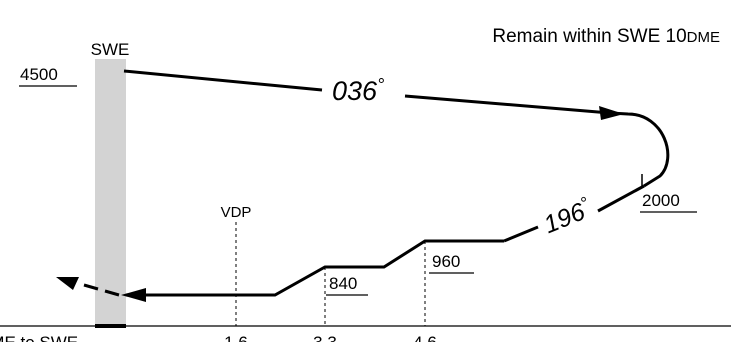 Image resolution: width=731 pixels, height=342 pixels. I want to click on step-altitude-960: 960, so click(446, 261).